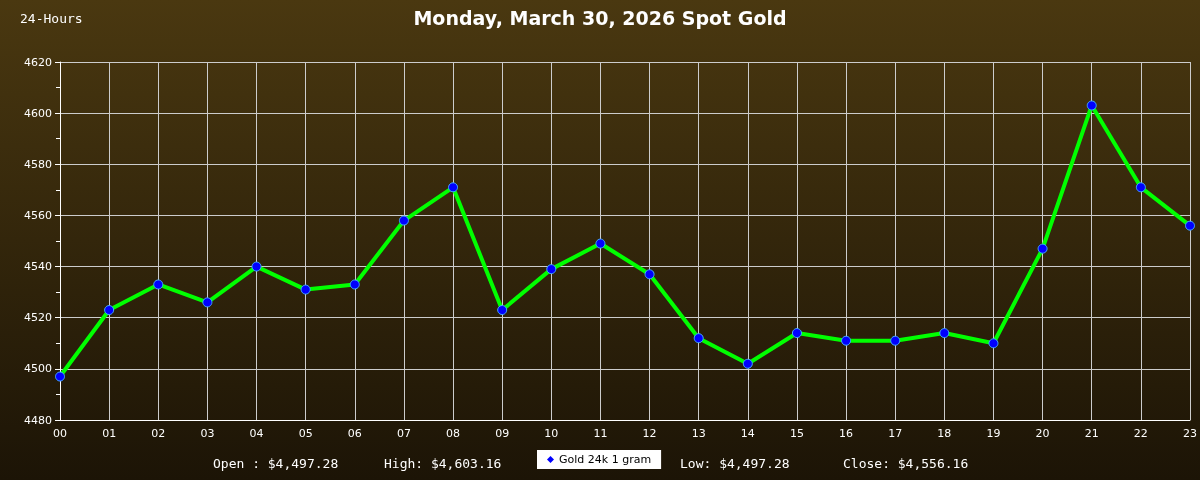 The image size is (1200, 480). What do you see at coordinates (51, 18) in the screenshot?
I see `text: 24-Hours` at bounding box center [51, 18].